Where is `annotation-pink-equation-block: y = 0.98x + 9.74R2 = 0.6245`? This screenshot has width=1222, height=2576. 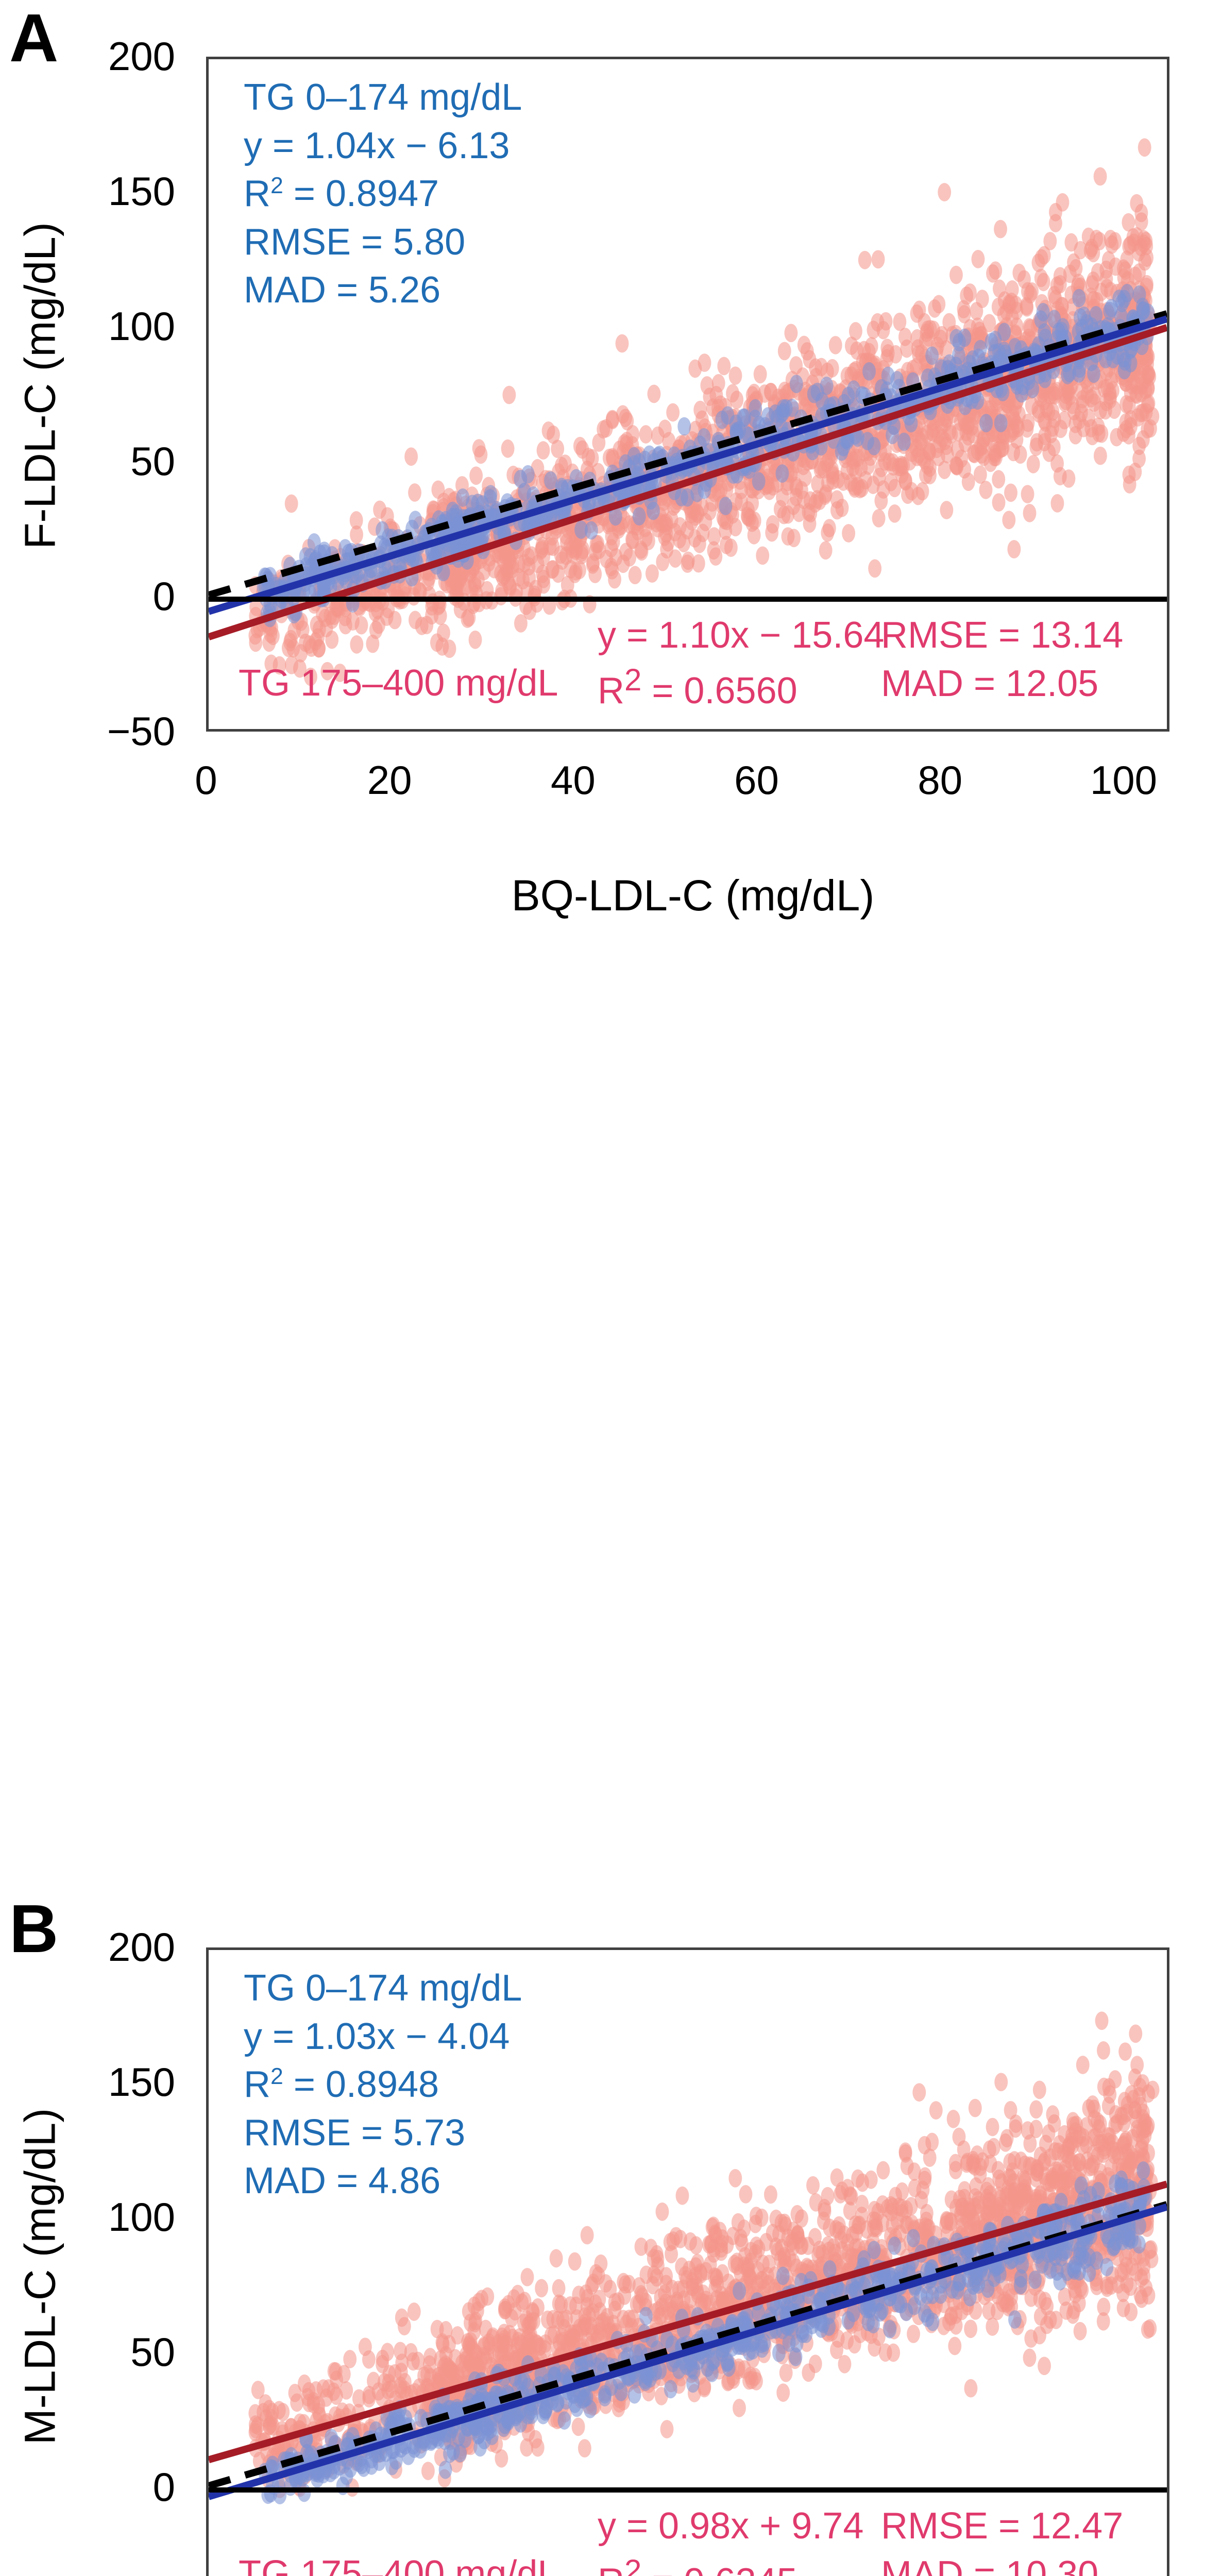
annotation-pink-equation-block: y = 0.98x + 9.74R2 = 0.6245 is located at coordinates (730, 2539).